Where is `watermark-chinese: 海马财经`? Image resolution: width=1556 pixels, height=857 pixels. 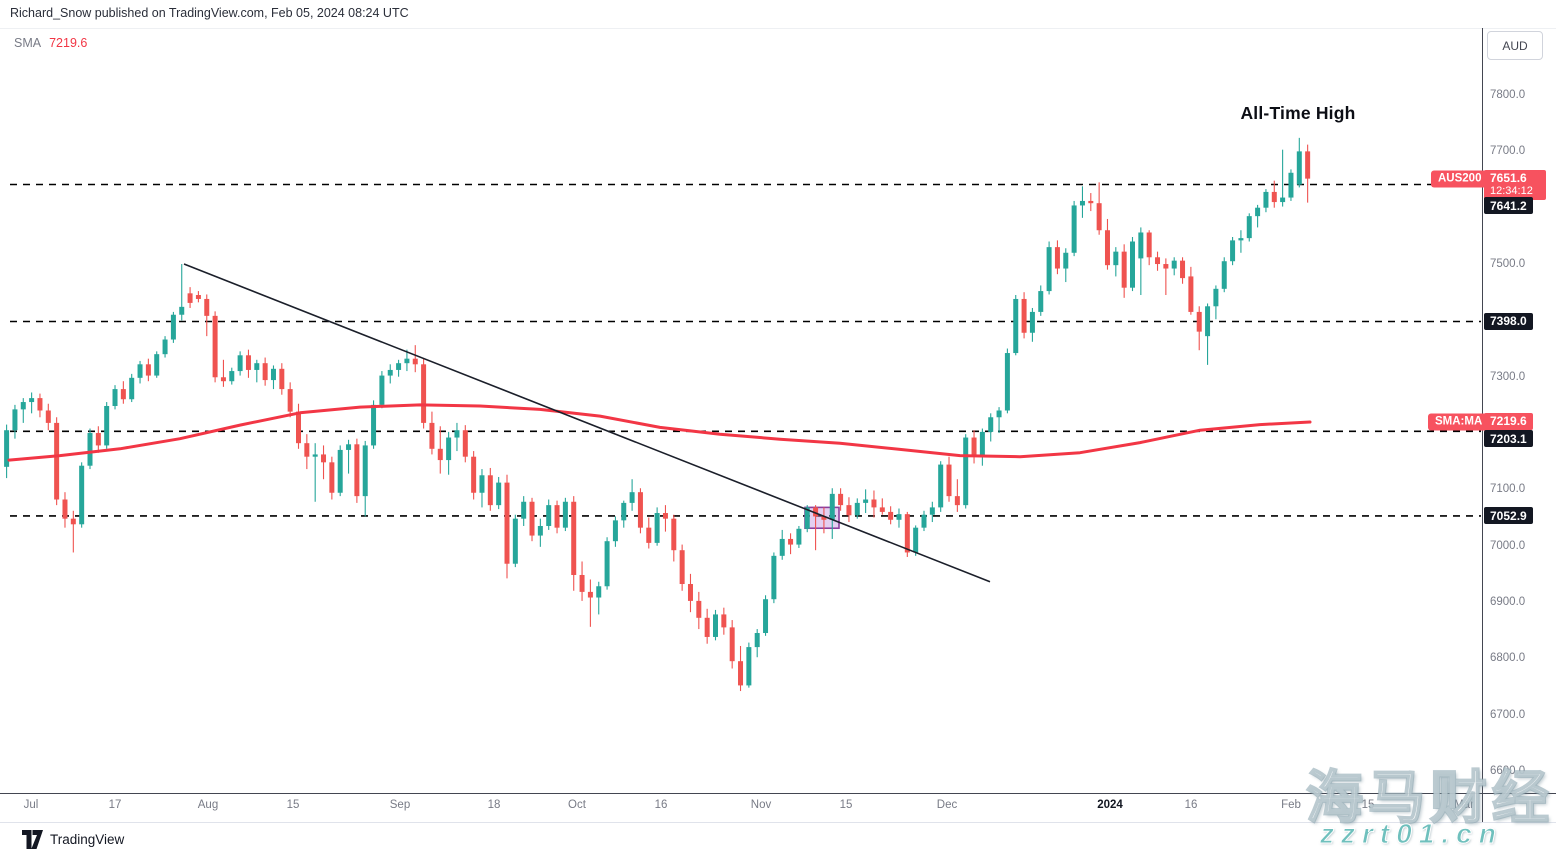 watermark-chinese: 海马财经 is located at coordinates (1429, 798).